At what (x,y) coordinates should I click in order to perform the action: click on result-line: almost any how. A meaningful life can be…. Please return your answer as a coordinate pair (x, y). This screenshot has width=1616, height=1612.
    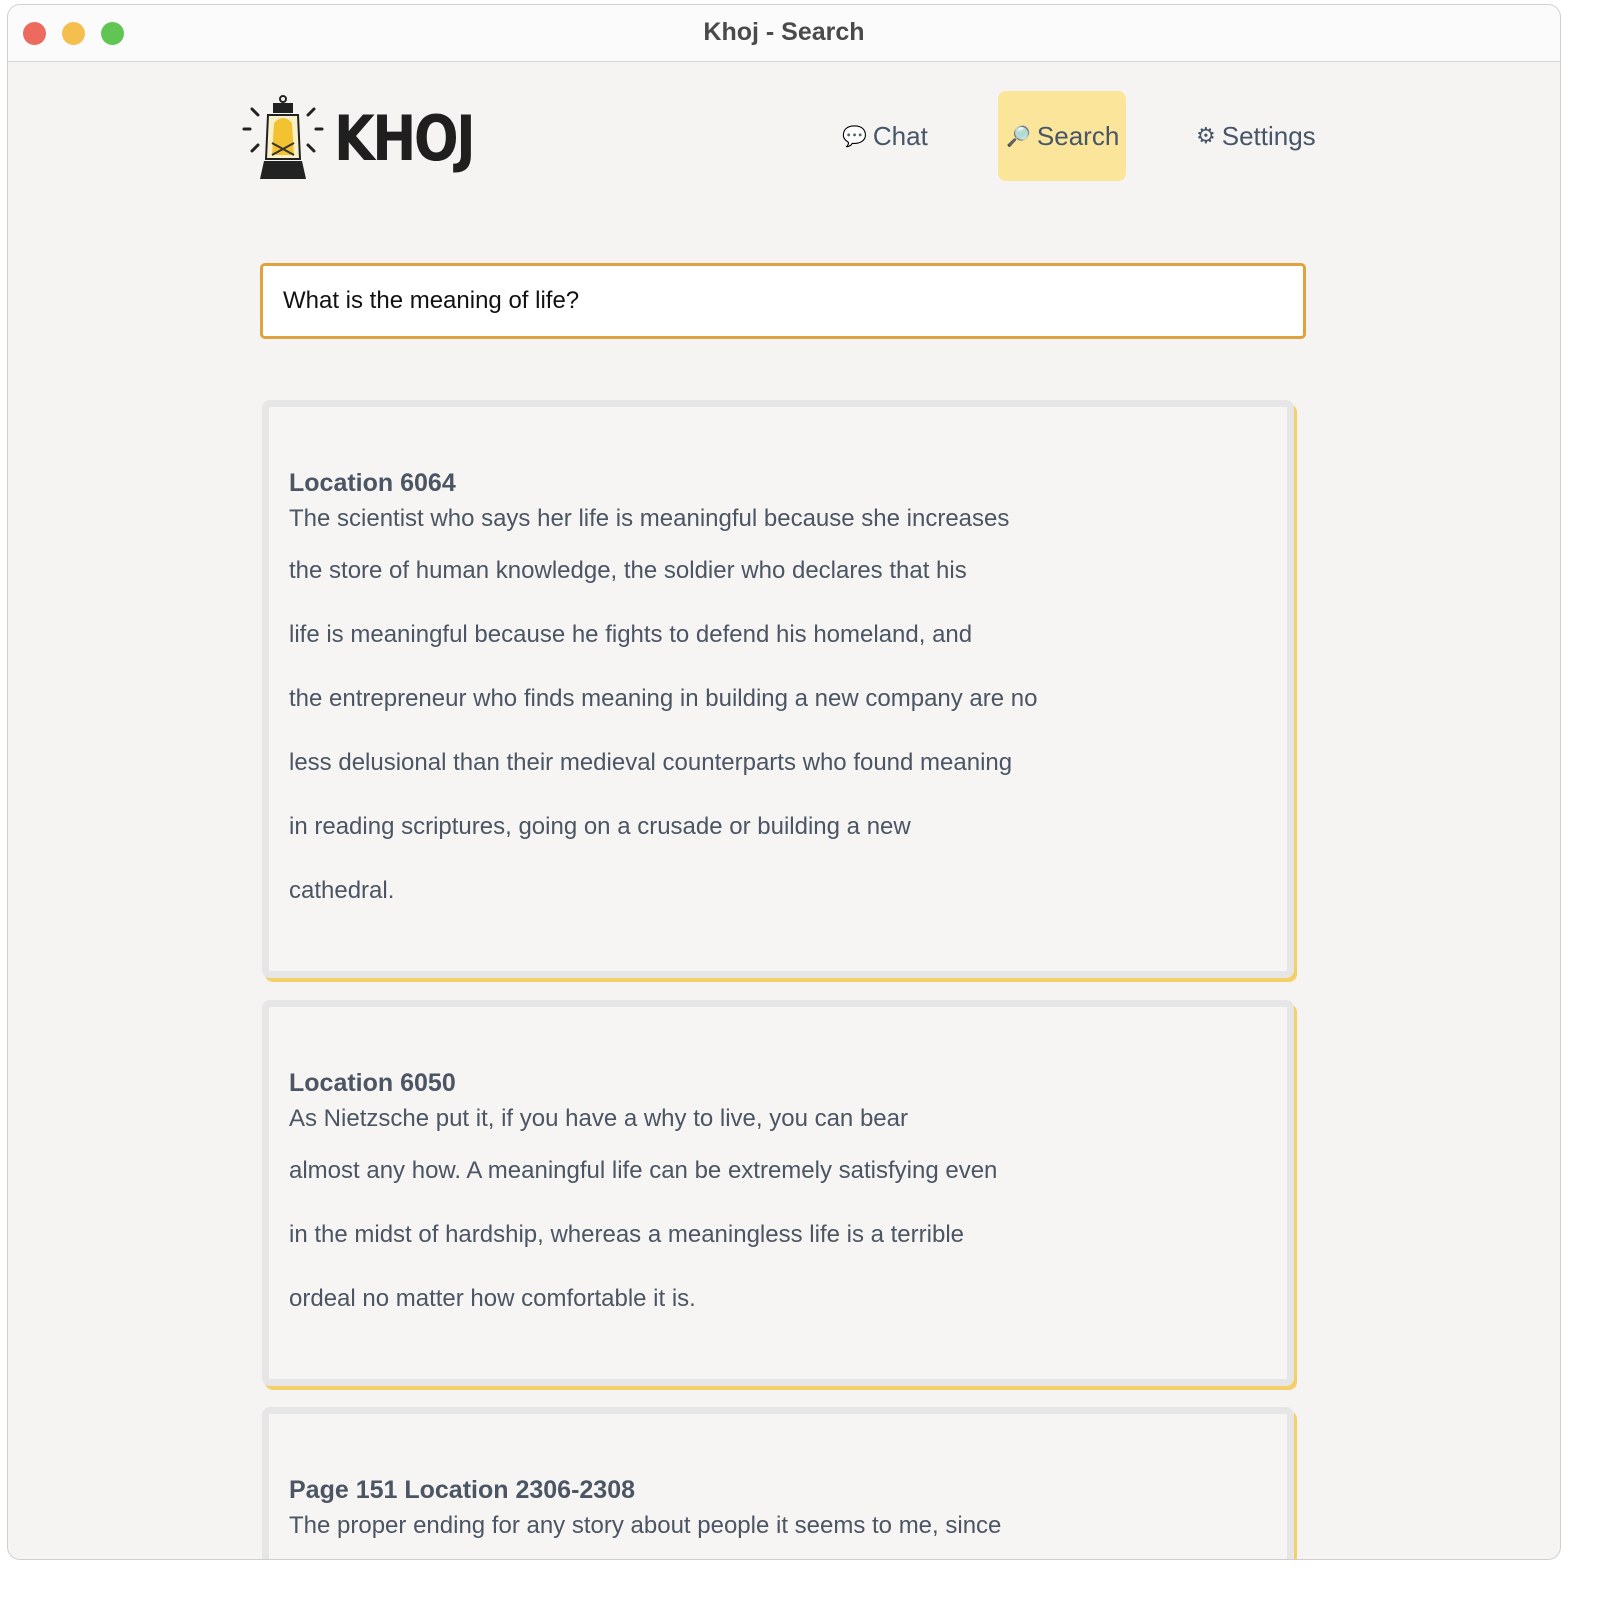
    Looking at the image, I should click on (643, 1170).